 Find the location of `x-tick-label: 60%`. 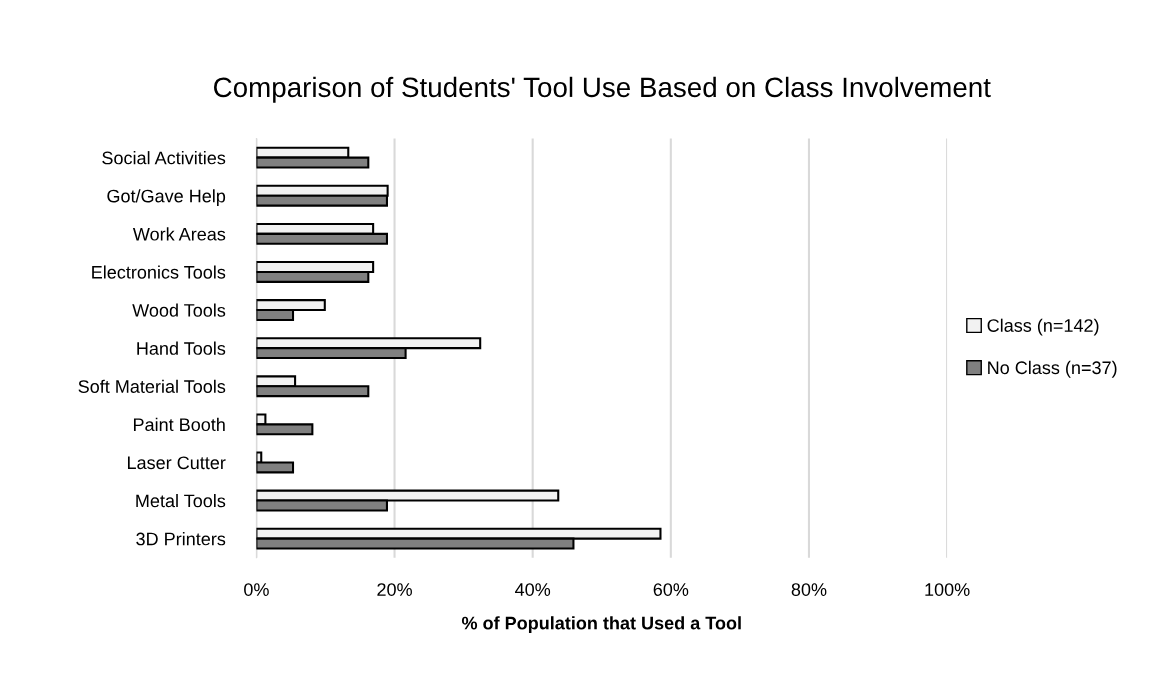

x-tick-label: 60% is located at coordinates (671, 589).